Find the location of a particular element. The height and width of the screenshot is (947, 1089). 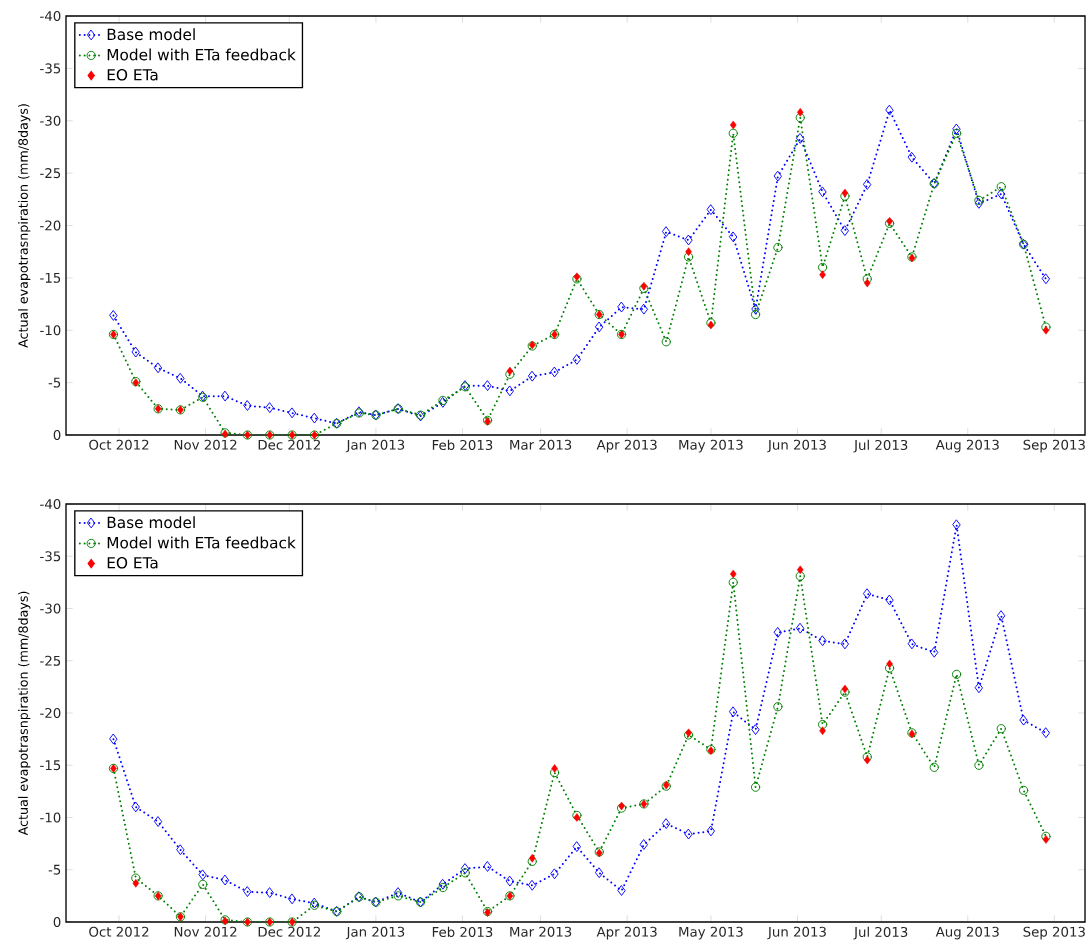

x-tick-label: Jan 2013 is located at coordinates (375, 446).